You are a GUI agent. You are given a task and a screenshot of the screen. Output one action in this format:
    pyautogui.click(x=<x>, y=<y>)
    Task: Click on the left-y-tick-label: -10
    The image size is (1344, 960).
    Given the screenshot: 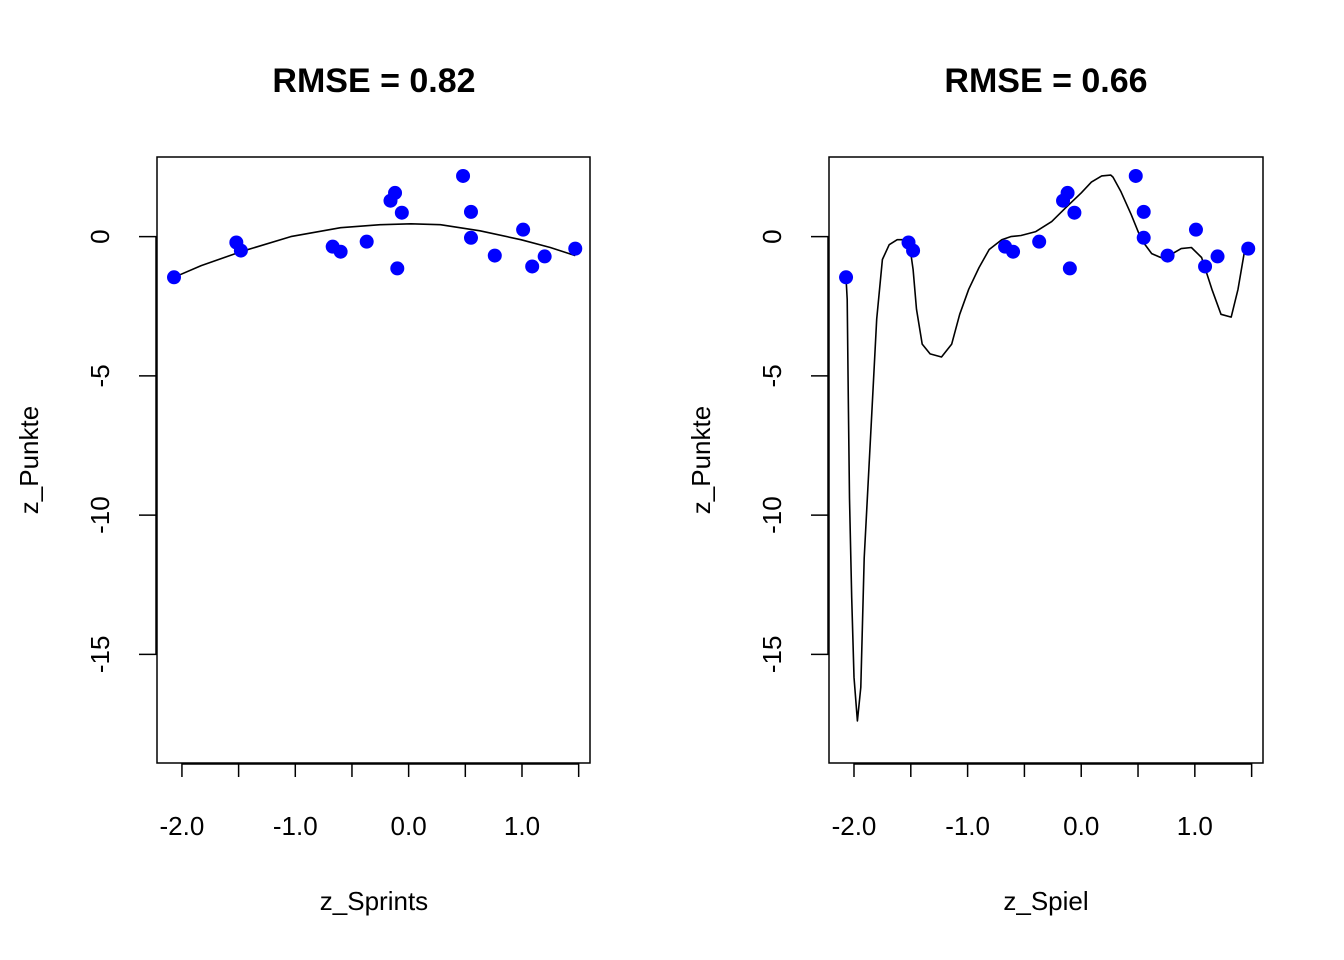 What is the action you would take?
    pyautogui.click(x=100, y=515)
    